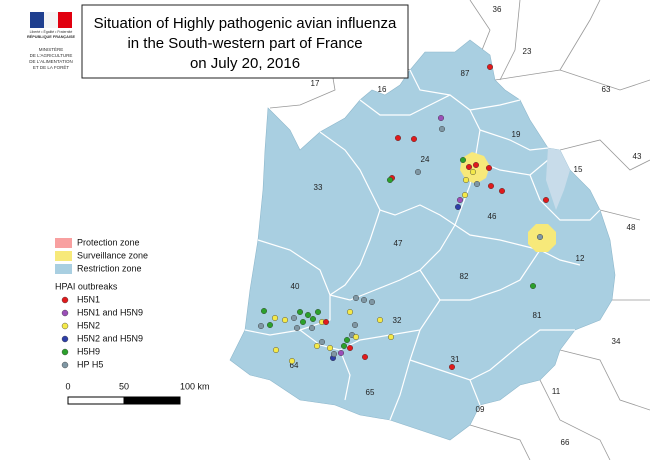 The width and height of the screenshot is (650, 460). I want to click on surveillance-zone, so click(475, 168).